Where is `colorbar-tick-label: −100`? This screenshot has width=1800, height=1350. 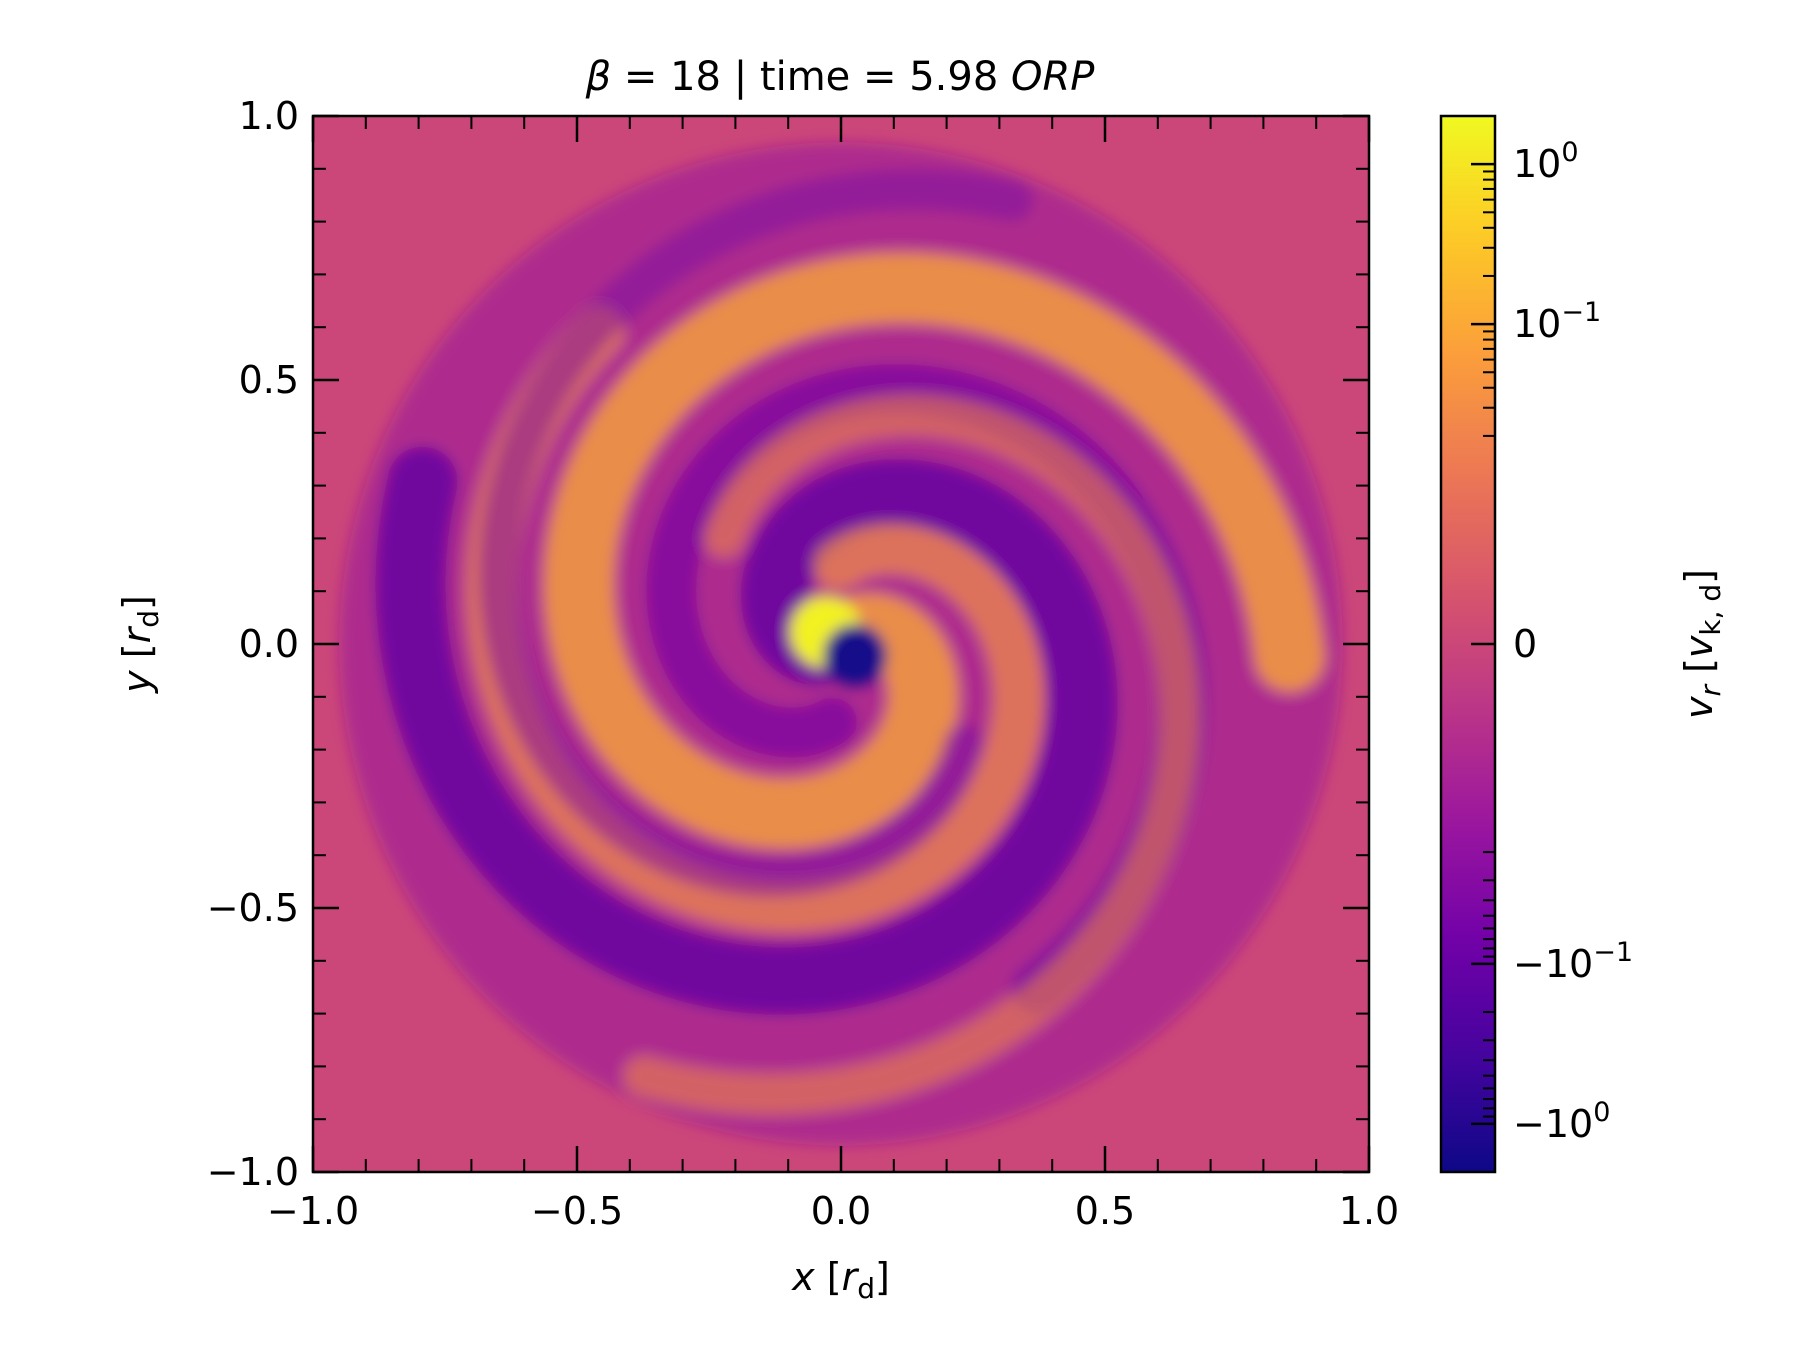 colorbar-tick-label: −100 is located at coordinates (1561, 1121).